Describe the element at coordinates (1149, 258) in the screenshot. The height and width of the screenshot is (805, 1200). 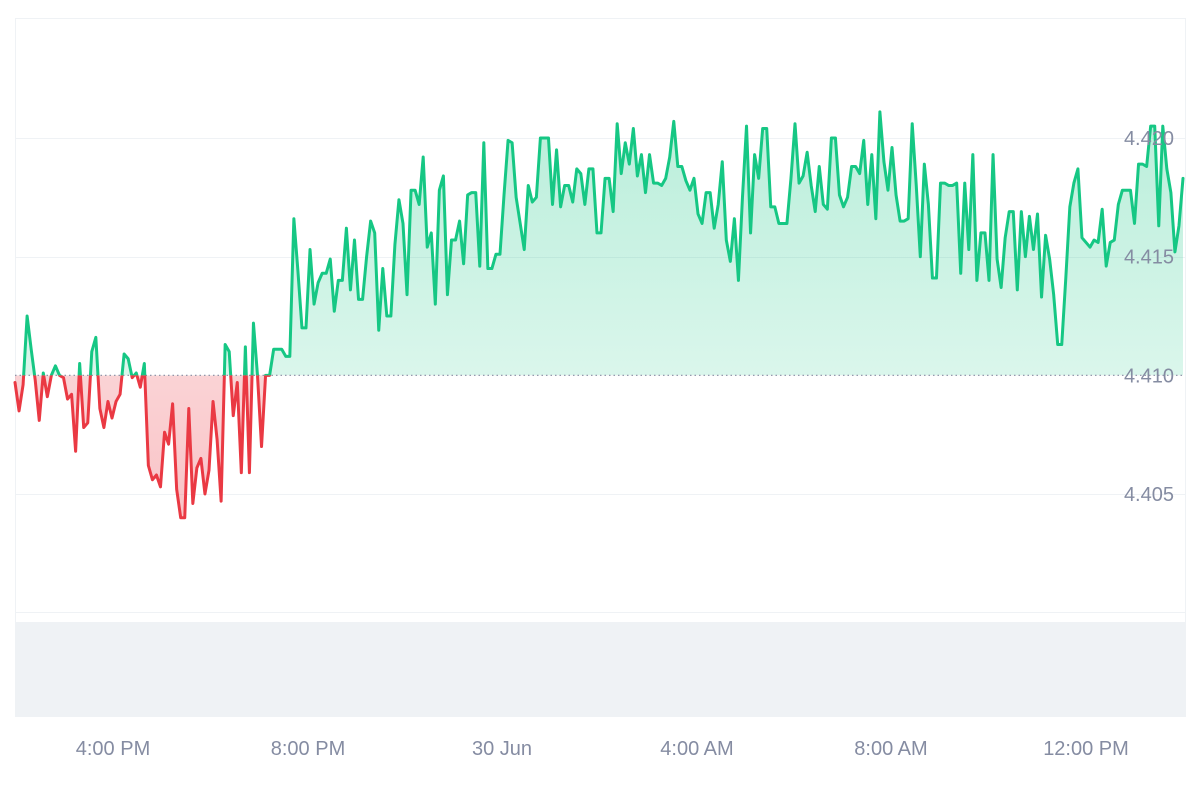
I see `y-tick-label: 4.415` at that location.